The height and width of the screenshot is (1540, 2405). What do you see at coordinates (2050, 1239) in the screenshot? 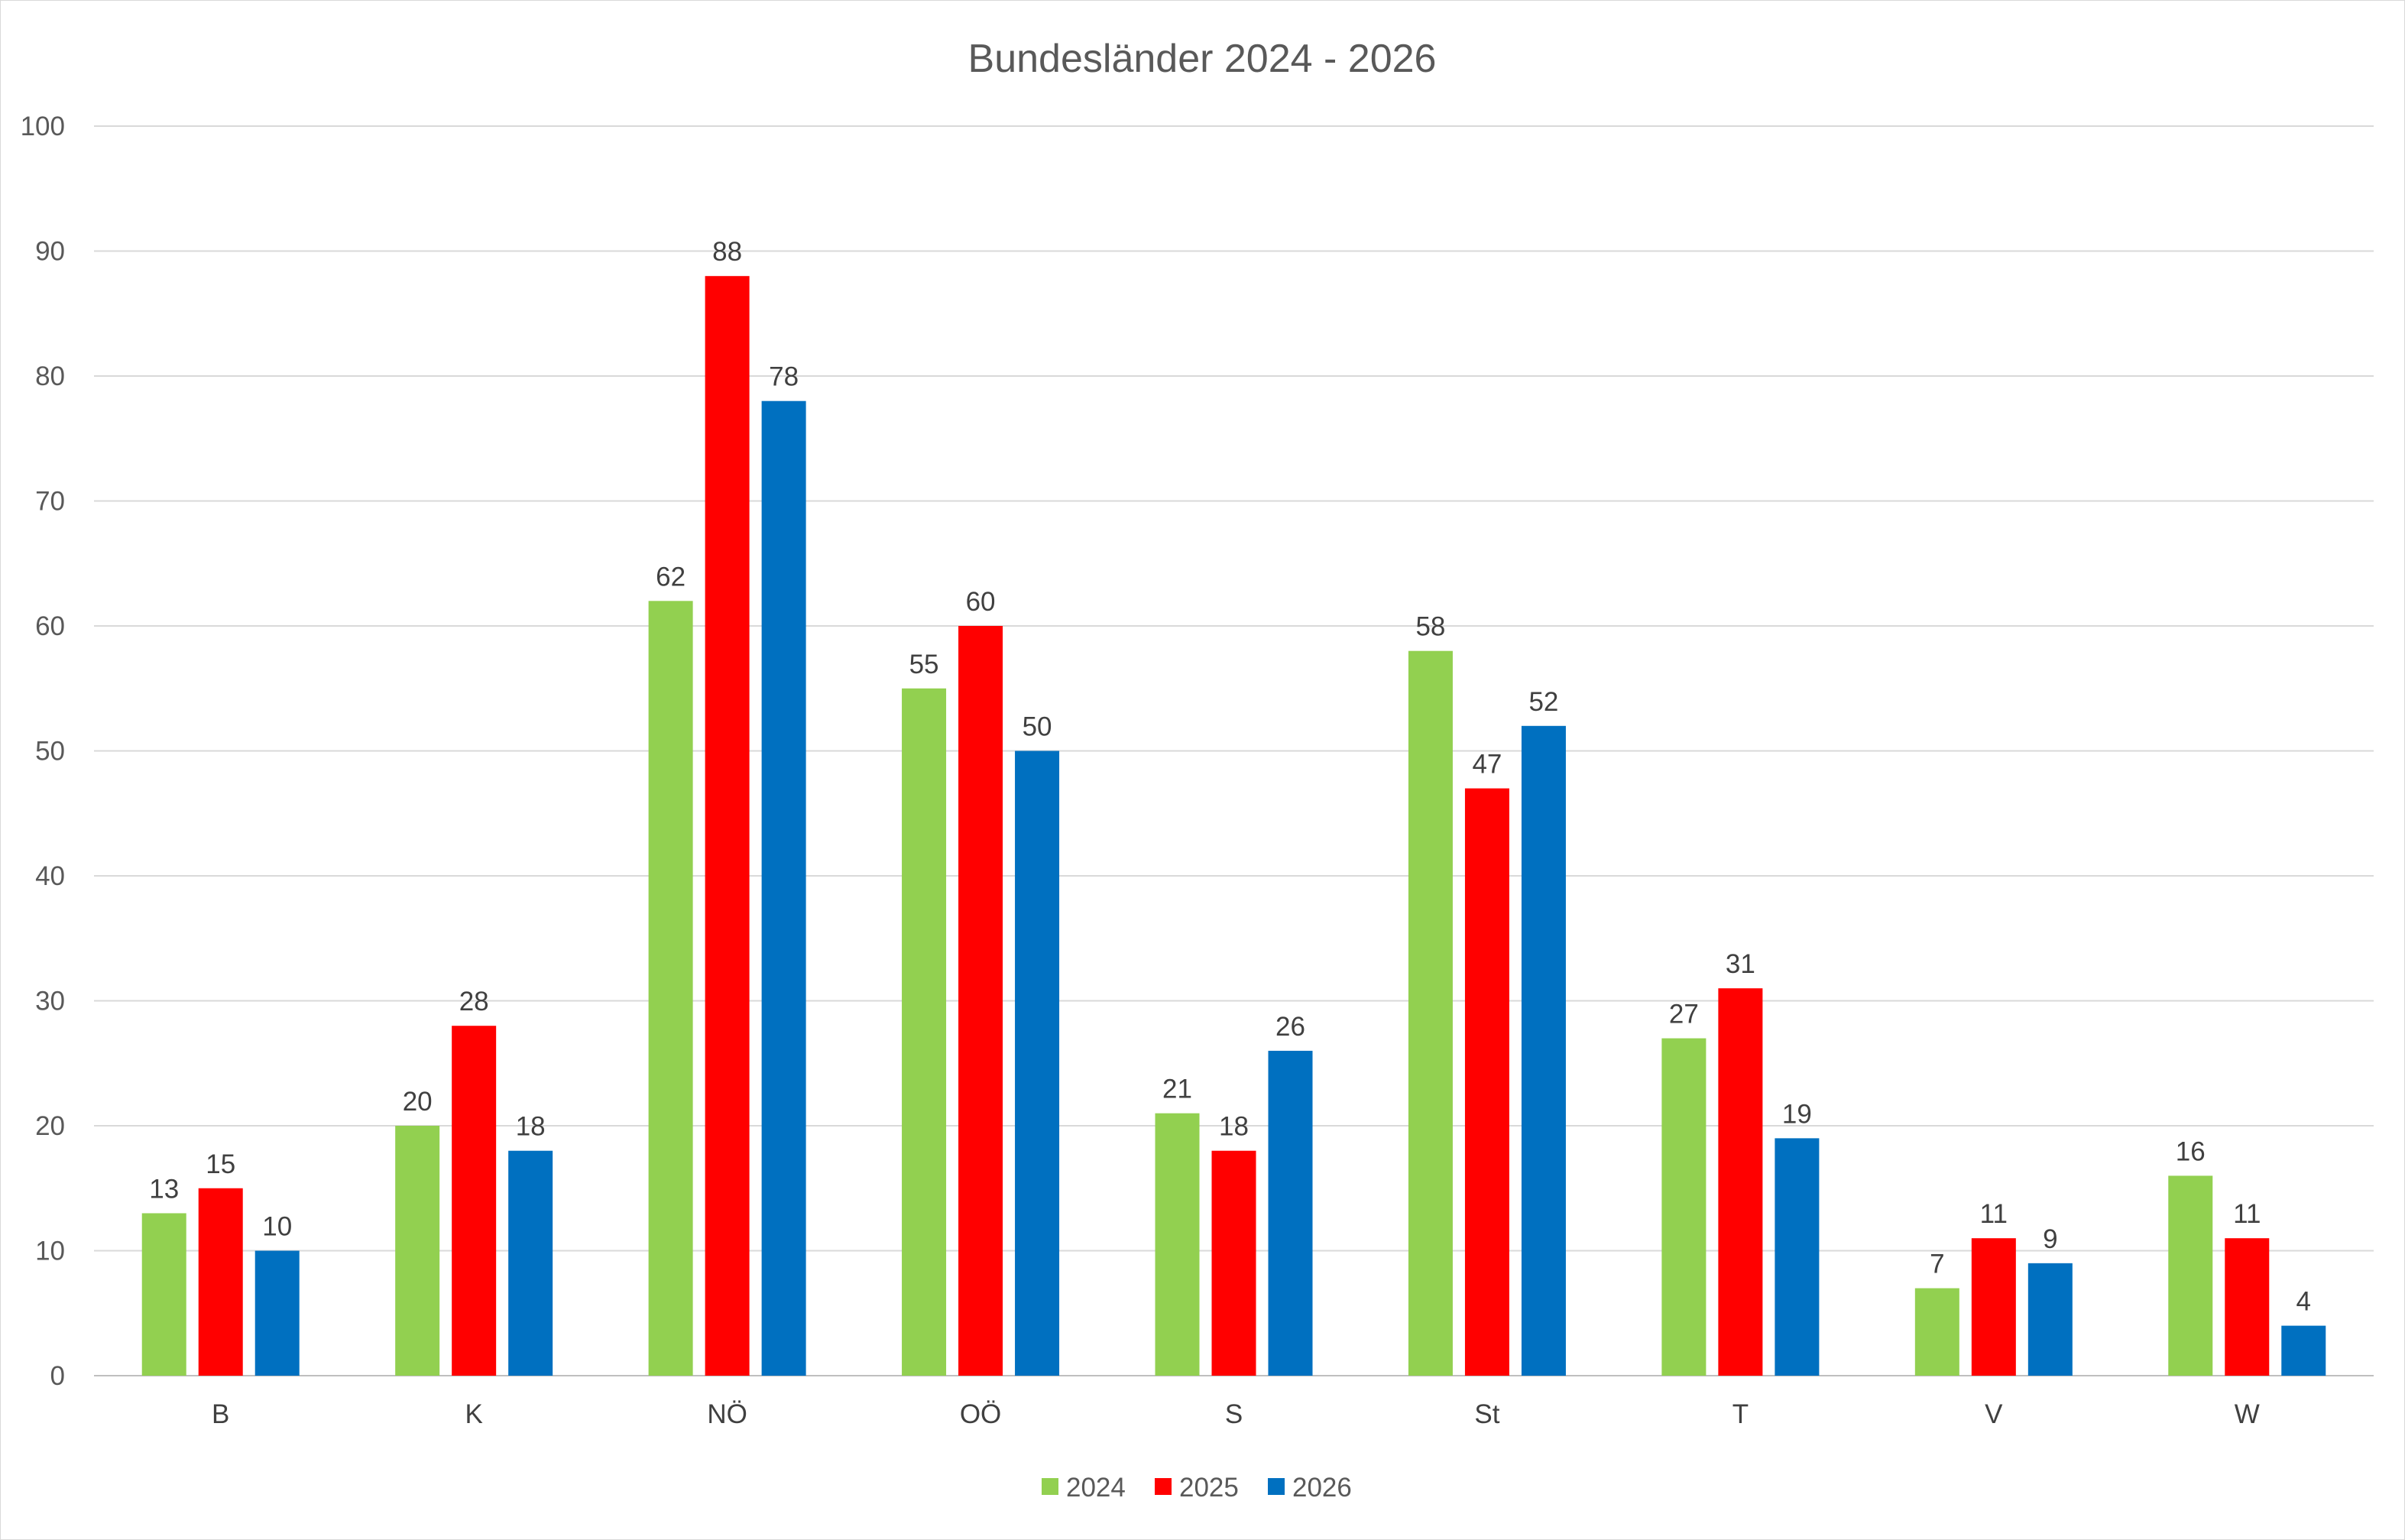
I see `data-label: 9` at bounding box center [2050, 1239].